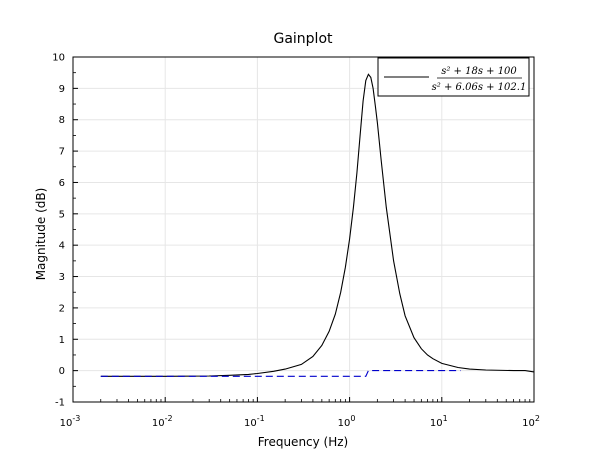 The height and width of the screenshot is (460, 610). I want to click on x-tick-label: 10⁻³, so click(70, 421).